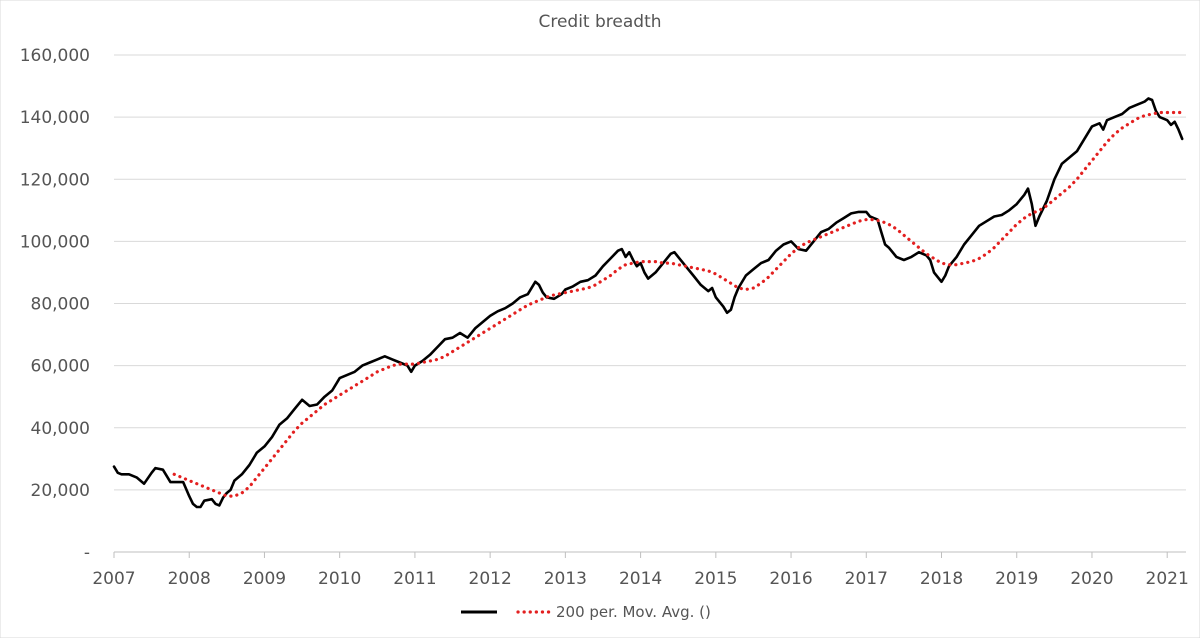 The height and width of the screenshot is (642, 1200). What do you see at coordinates (1016, 579) in the screenshot?
I see `x-tick-label: 2019` at bounding box center [1016, 579].